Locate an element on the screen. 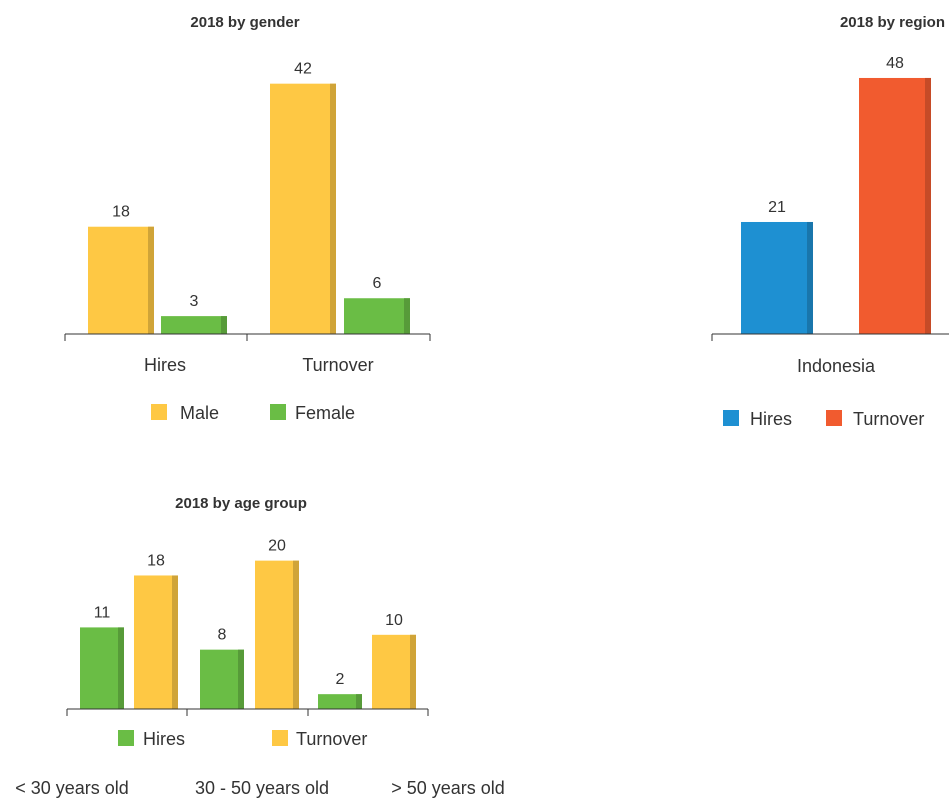  data-label-turnover-2: 10 is located at coordinates (394, 620).